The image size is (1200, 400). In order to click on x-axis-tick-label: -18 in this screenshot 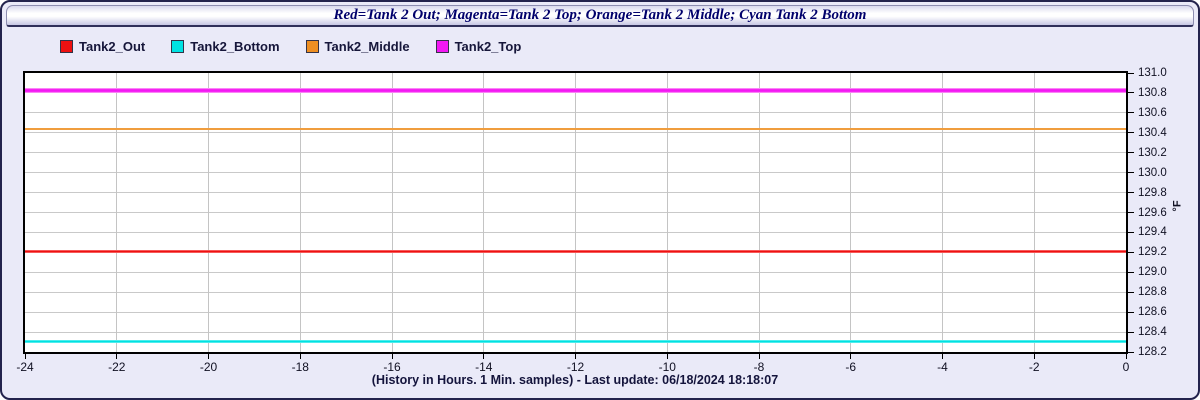, I will do `click(300, 367)`.